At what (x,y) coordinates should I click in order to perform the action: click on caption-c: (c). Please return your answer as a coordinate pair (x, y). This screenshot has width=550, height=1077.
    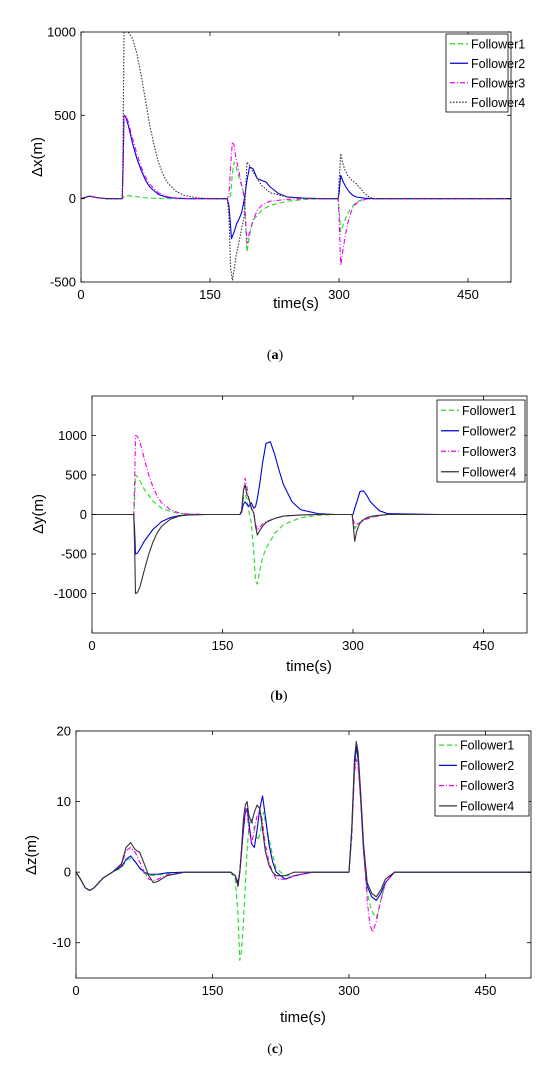
    Looking at the image, I should click on (275, 1049).